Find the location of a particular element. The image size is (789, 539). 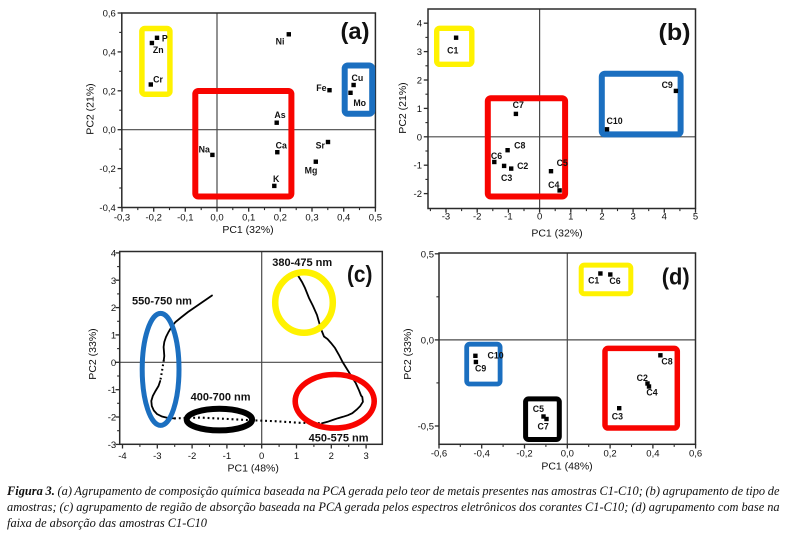

svg-text: -0,6 is located at coordinates (439, 454).